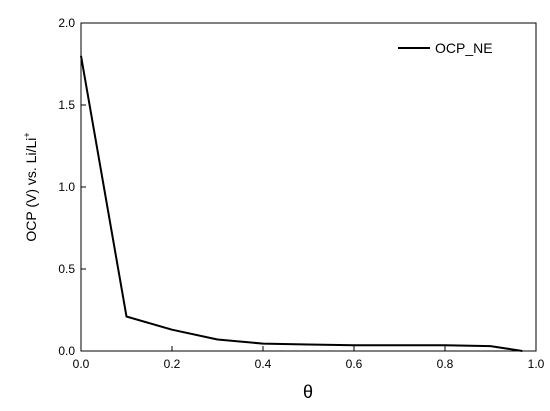 Image resolution: width=550 pixels, height=411 pixels. I want to click on y-tick-label: 0.0, so click(66, 351).